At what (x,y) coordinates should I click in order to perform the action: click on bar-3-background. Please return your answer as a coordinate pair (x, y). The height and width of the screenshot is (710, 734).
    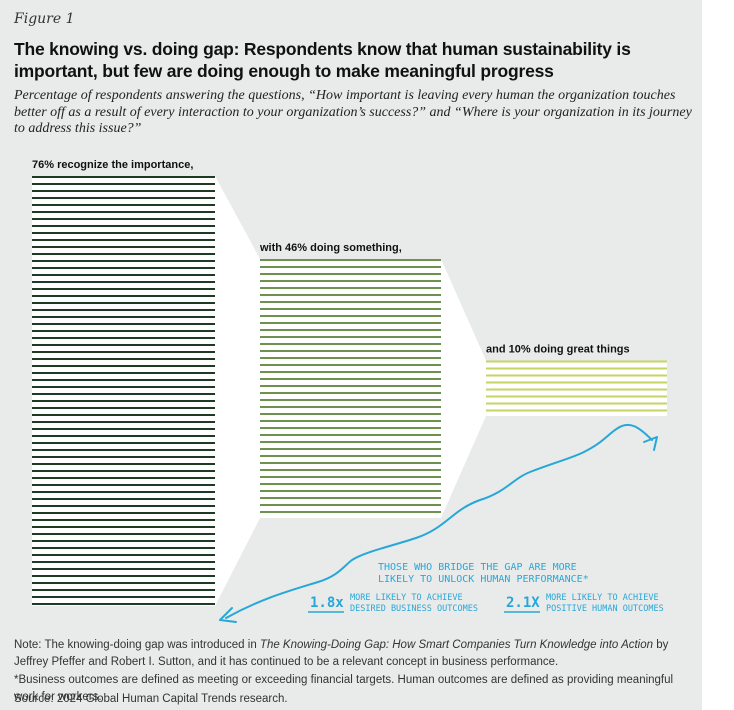
    Looking at the image, I should click on (576, 388).